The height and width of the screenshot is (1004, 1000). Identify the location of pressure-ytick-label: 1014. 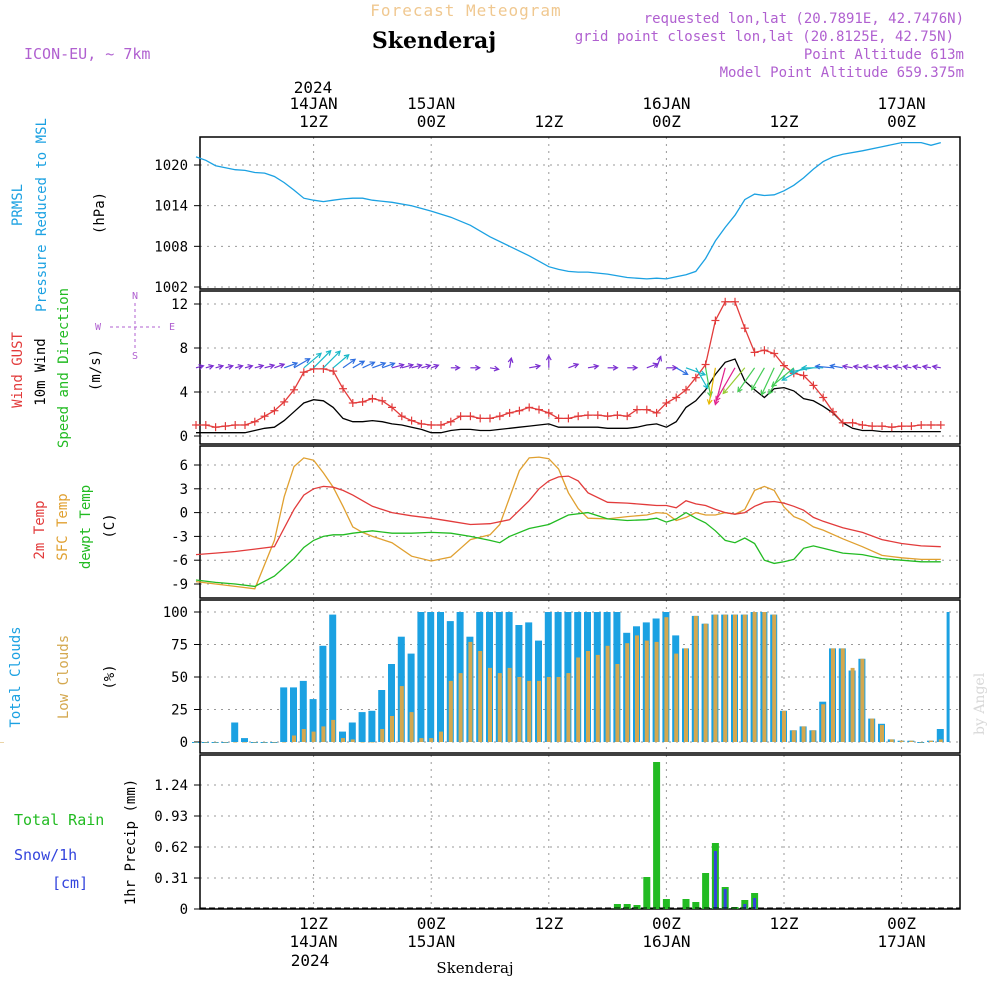
(171, 207).